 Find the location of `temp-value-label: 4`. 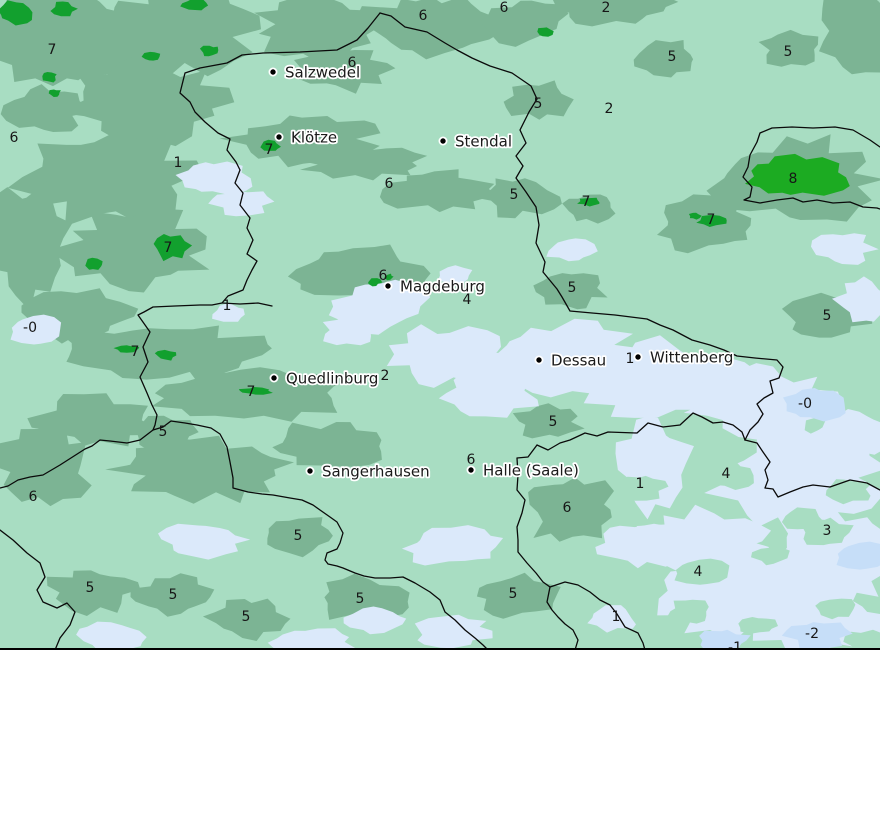

temp-value-label: 4 is located at coordinates (726, 474).